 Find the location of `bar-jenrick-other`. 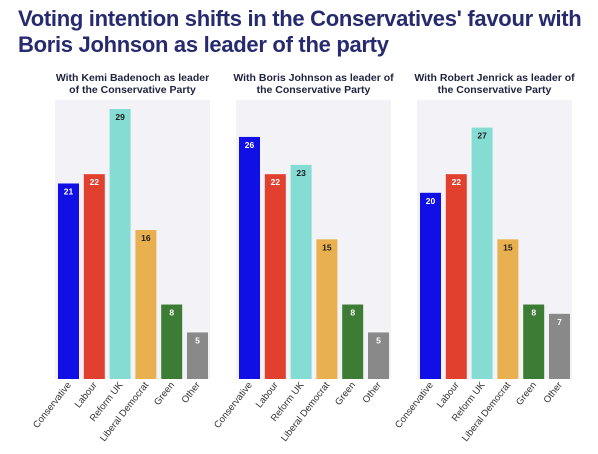

bar-jenrick-other is located at coordinates (559, 346).